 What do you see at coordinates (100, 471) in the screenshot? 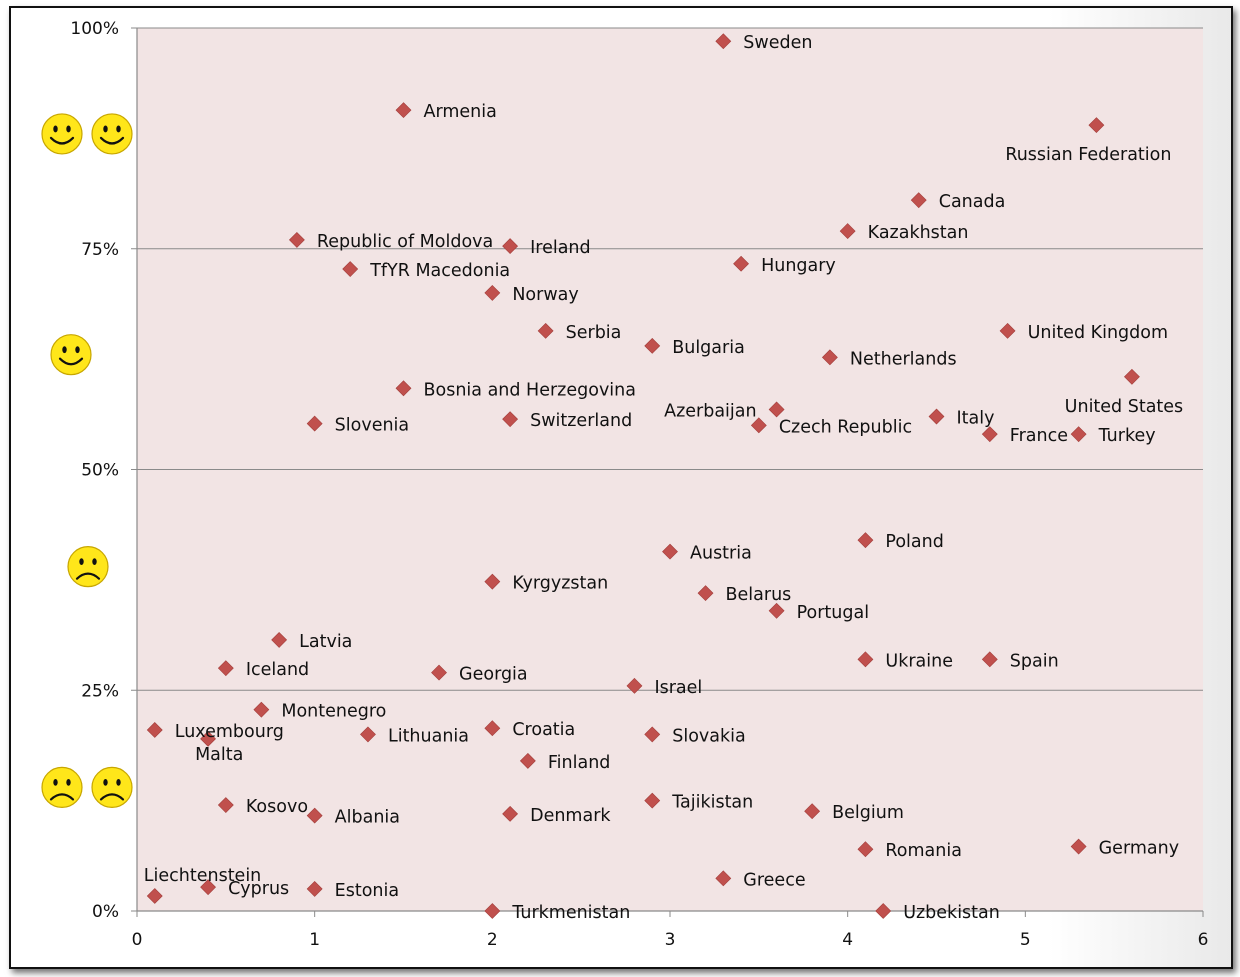
I see `y-tick-label: 50%` at bounding box center [100, 471].